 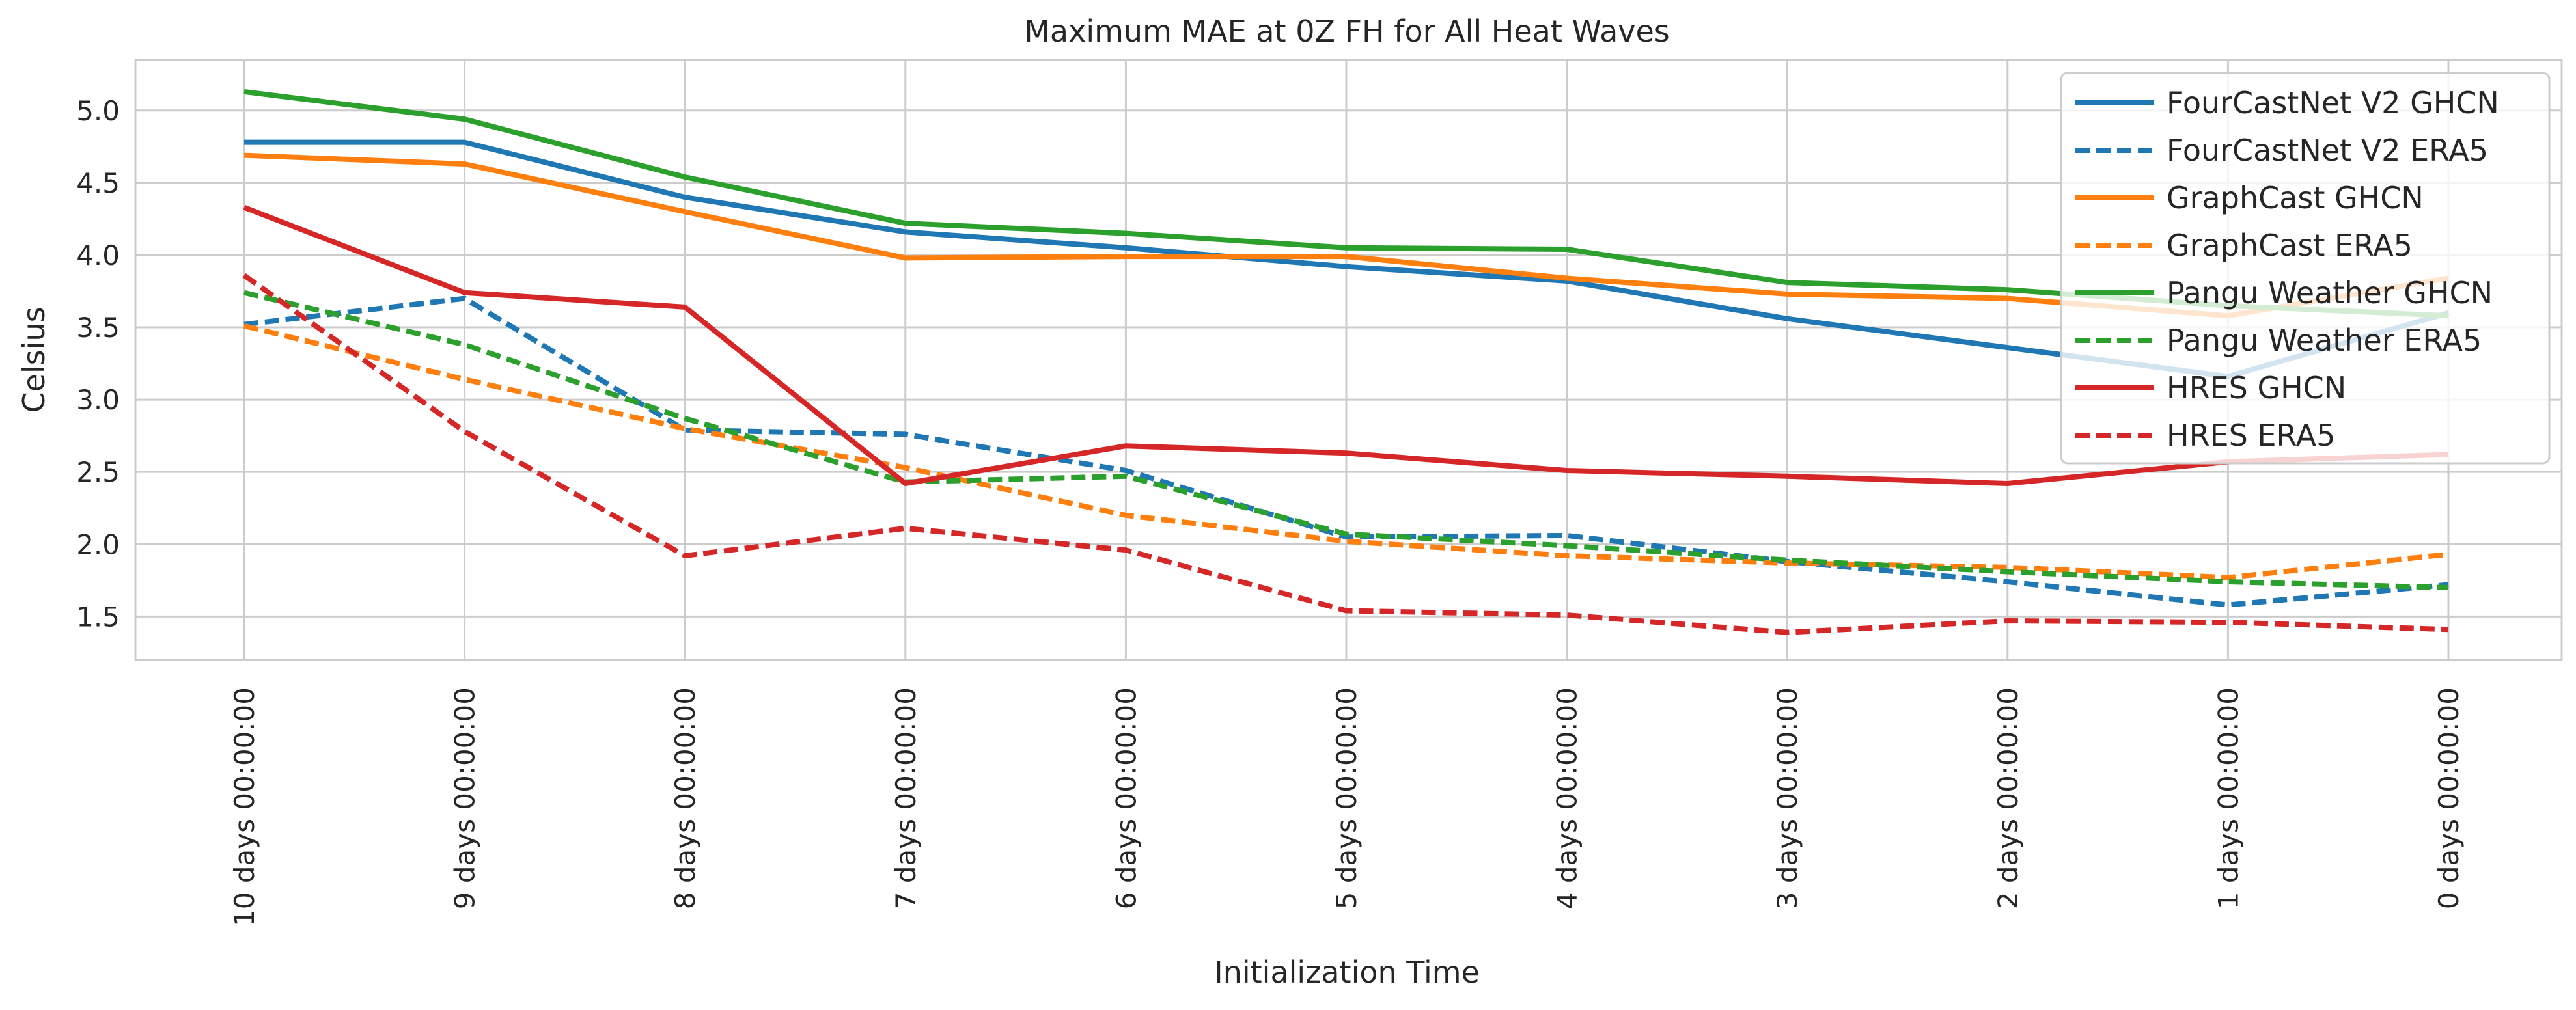 I want to click on x-tick-label: 3 days 00:00:00, so click(x=1787, y=798).